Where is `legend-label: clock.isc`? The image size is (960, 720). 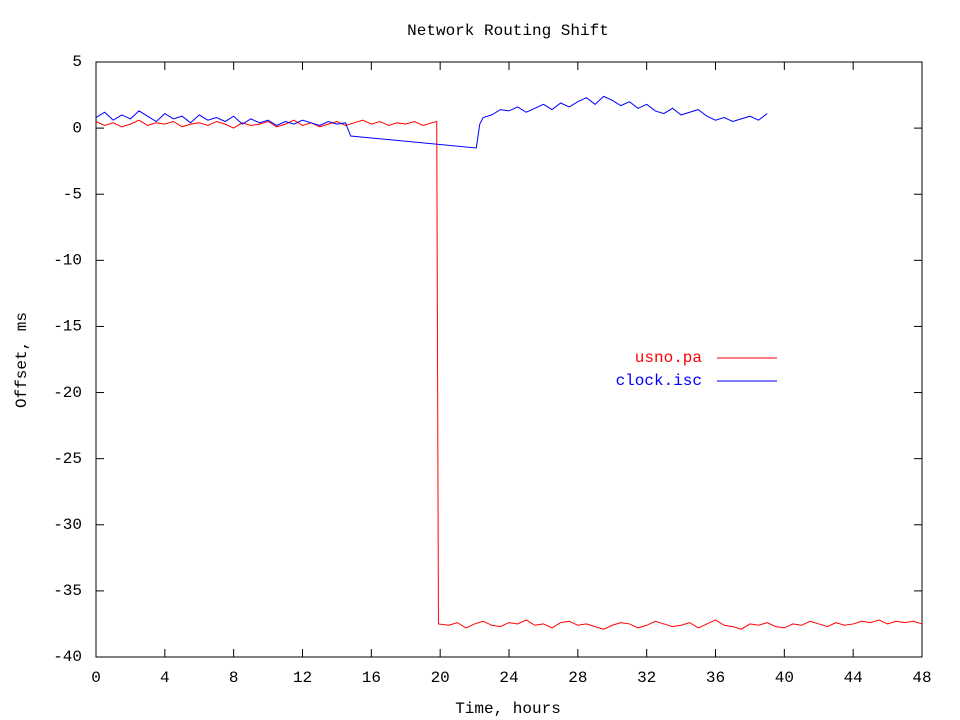
legend-label: clock.isc is located at coordinates (659, 381).